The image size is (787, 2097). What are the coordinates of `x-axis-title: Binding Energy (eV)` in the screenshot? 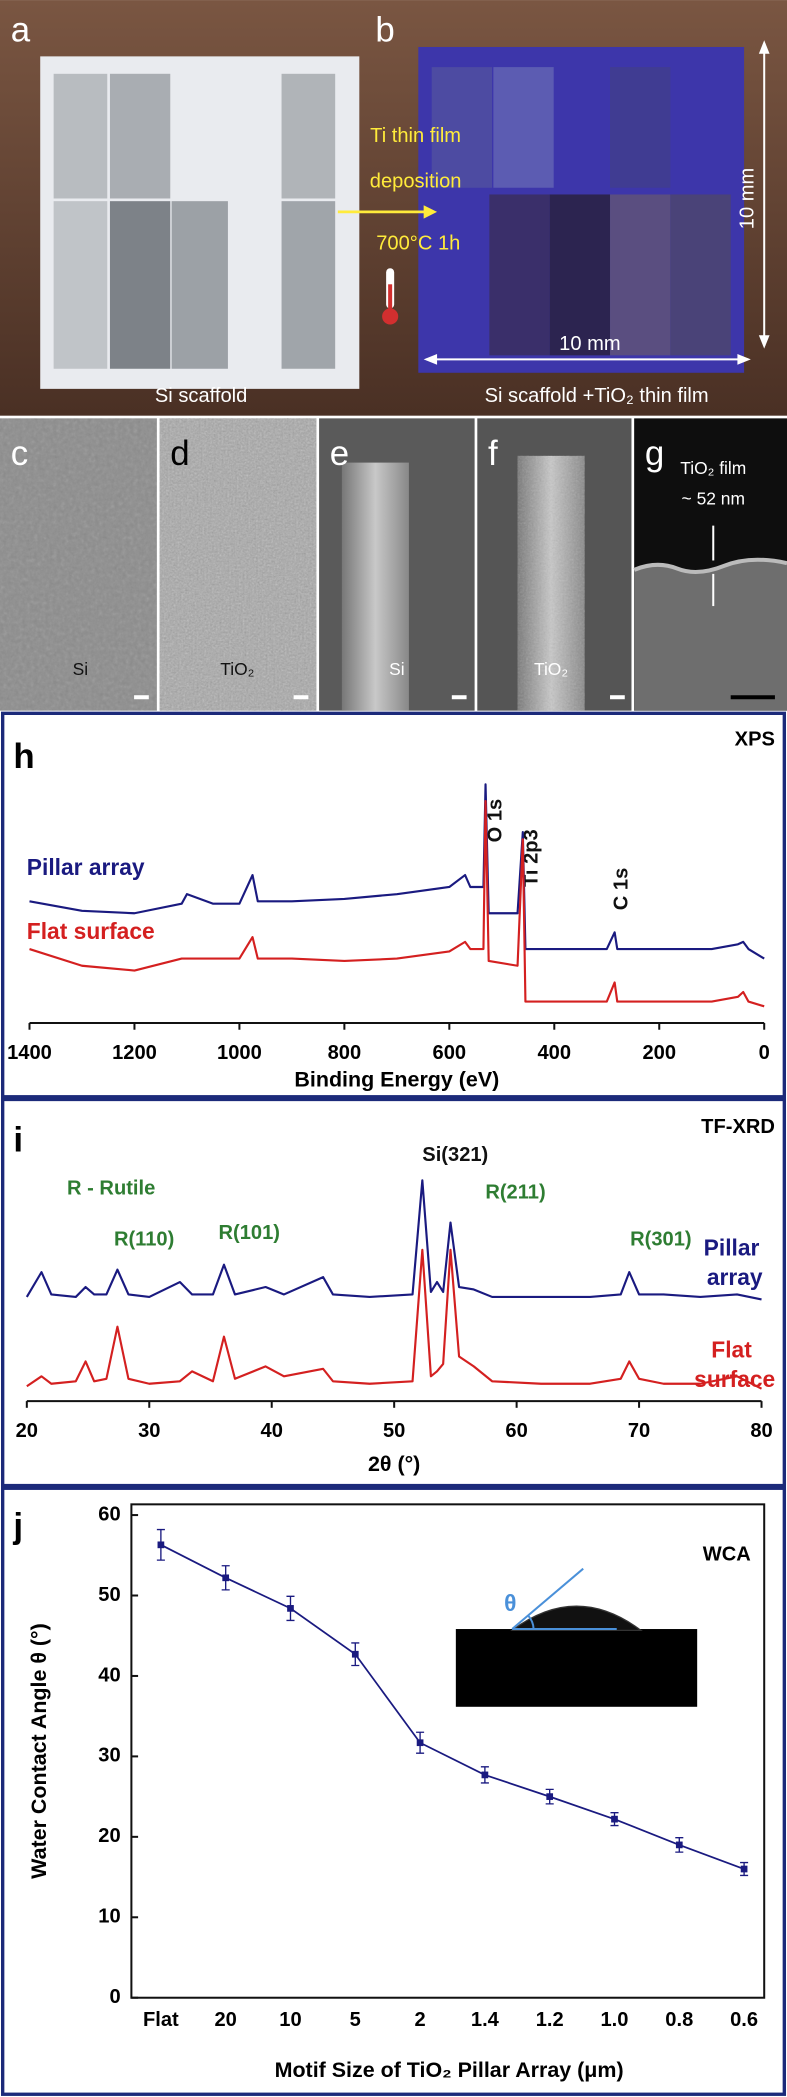 It's located at (396, 1079).